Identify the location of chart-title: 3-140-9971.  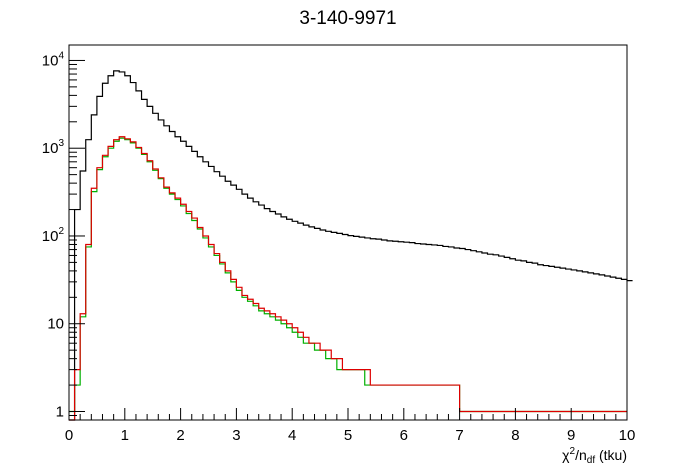
(347, 18).